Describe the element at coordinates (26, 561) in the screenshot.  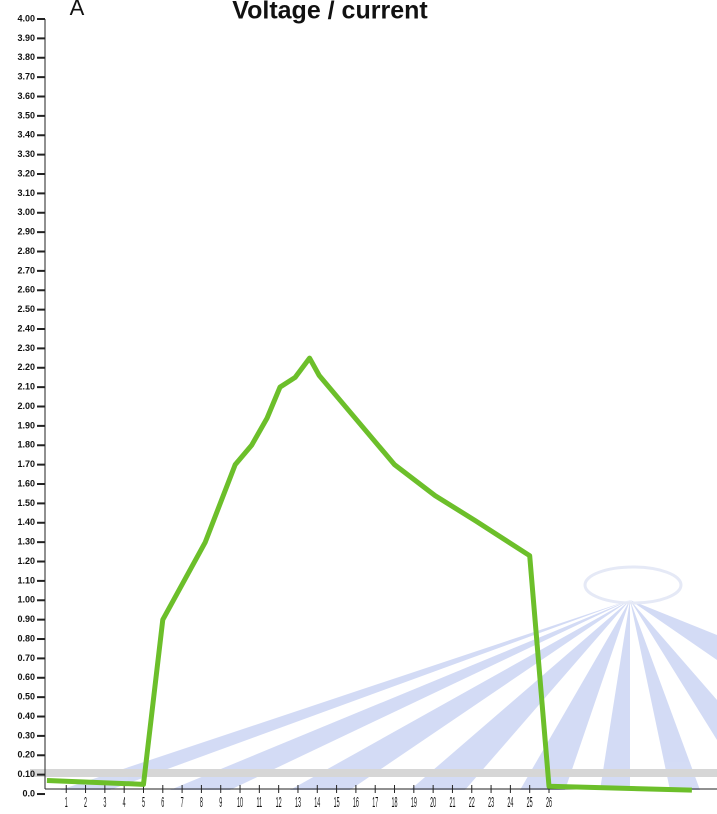
I see `y-tick-label: 1.20` at that location.